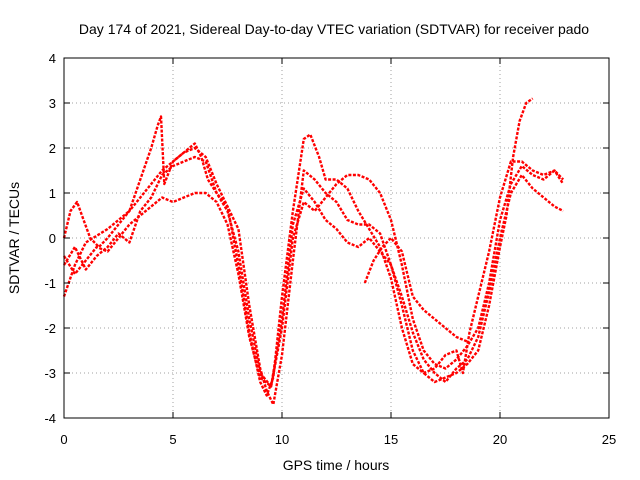 The width and height of the screenshot is (640, 480). I want to click on x-tick-label: 15, so click(391, 439).